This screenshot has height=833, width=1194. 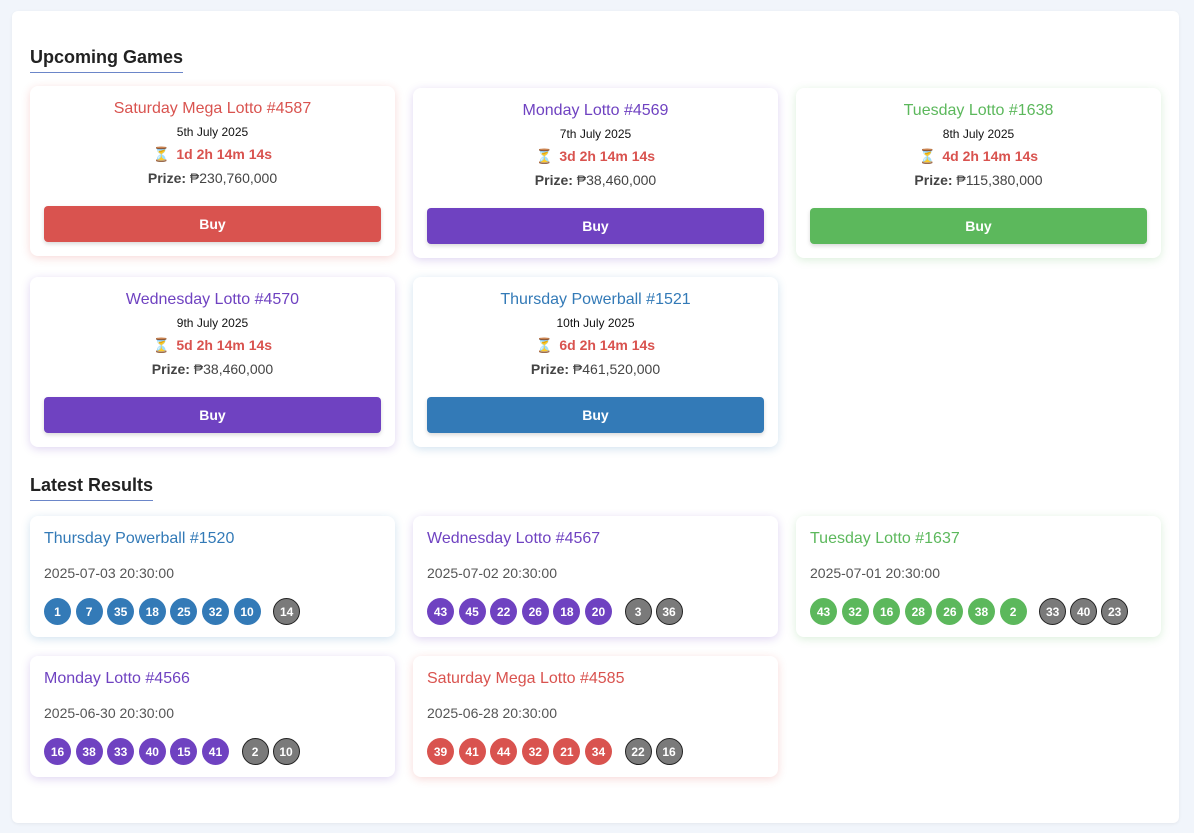 What do you see at coordinates (224, 154) in the screenshot?
I see `countdown-value: 1d 2h 14m 14s` at bounding box center [224, 154].